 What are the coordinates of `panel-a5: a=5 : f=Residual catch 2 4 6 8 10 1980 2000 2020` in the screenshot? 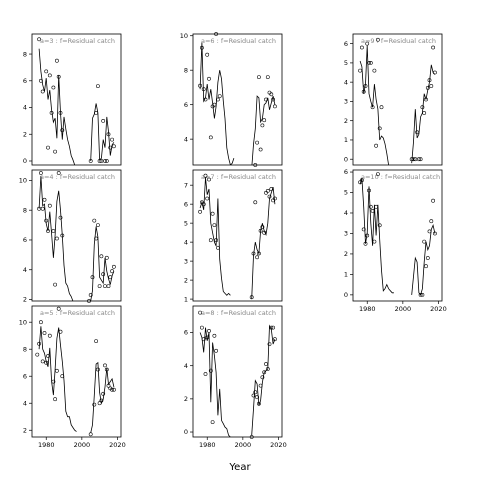 It's located at (72, 377).